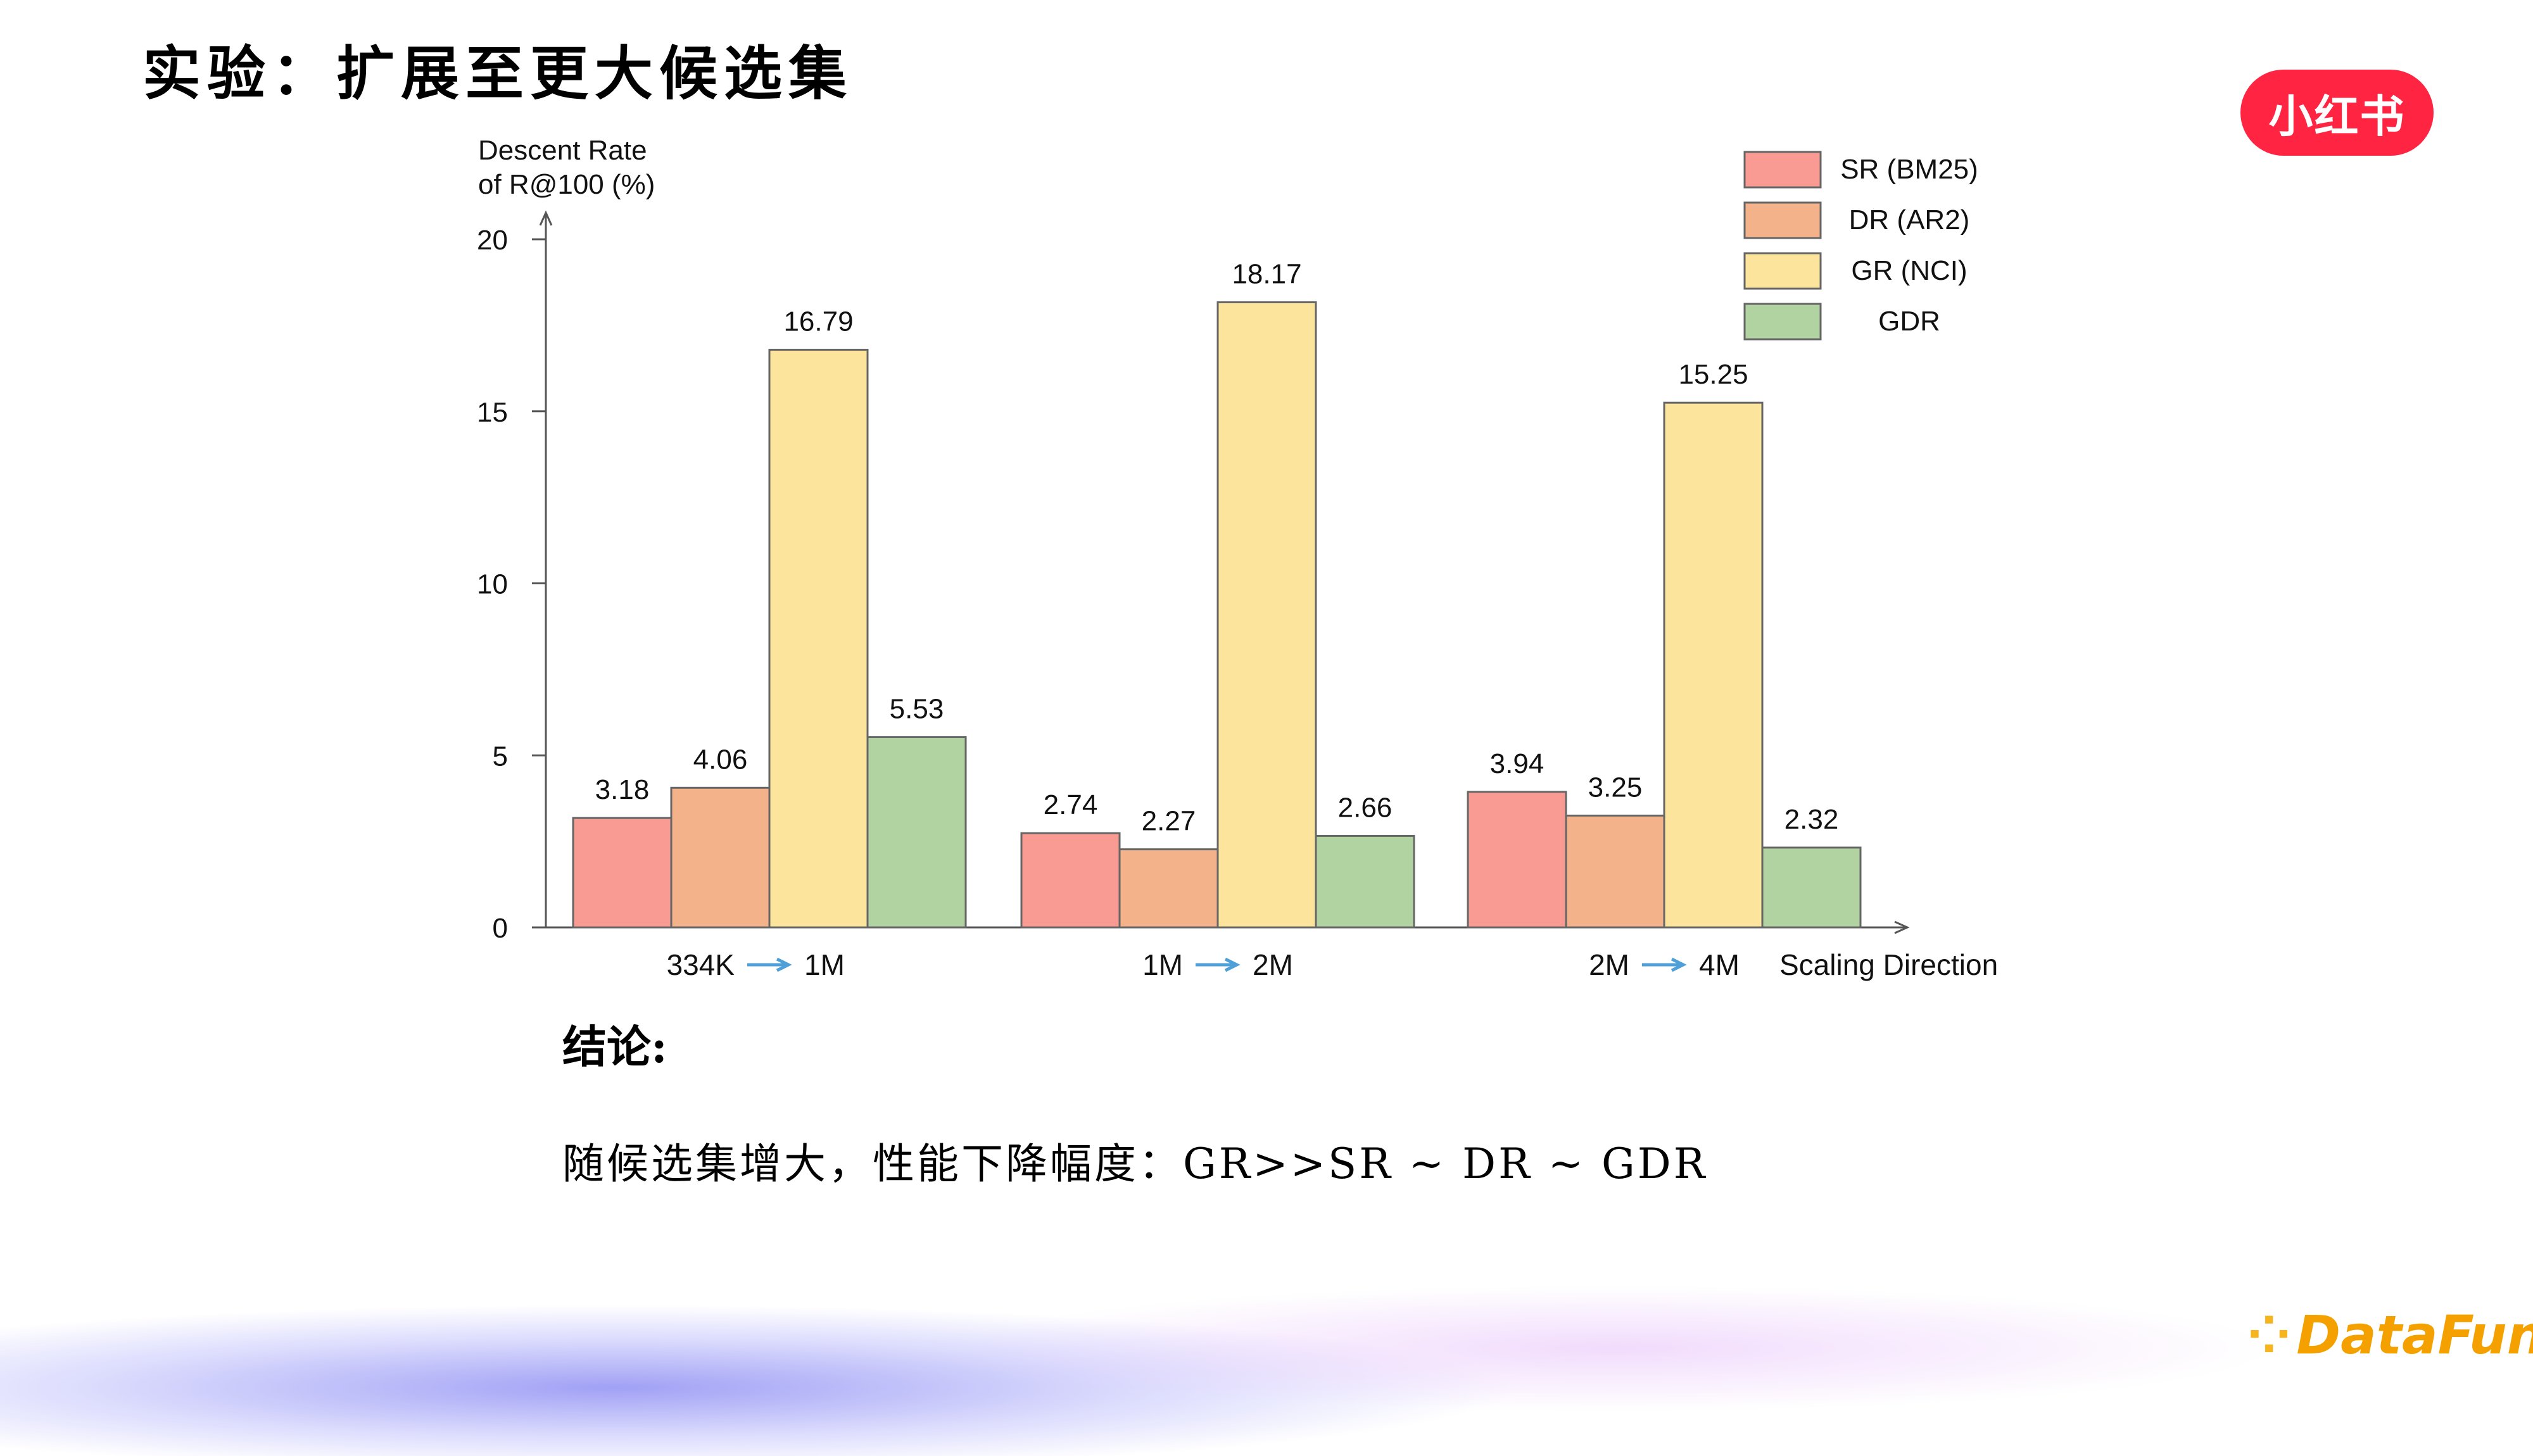 This screenshot has height=1456, width=2533. I want to click on bar-value-label: 2.74, so click(1071, 804).